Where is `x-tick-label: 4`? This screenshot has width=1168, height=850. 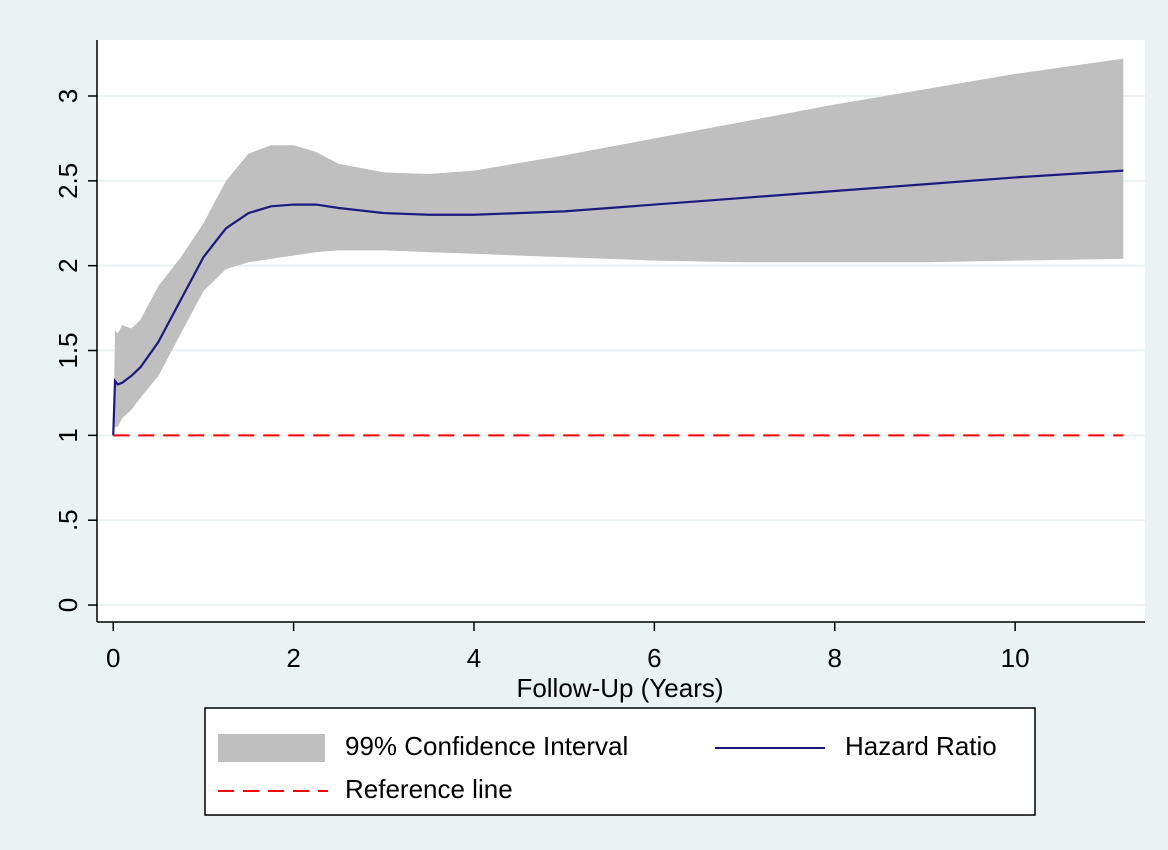
x-tick-label: 4 is located at coordinates (474, 658).